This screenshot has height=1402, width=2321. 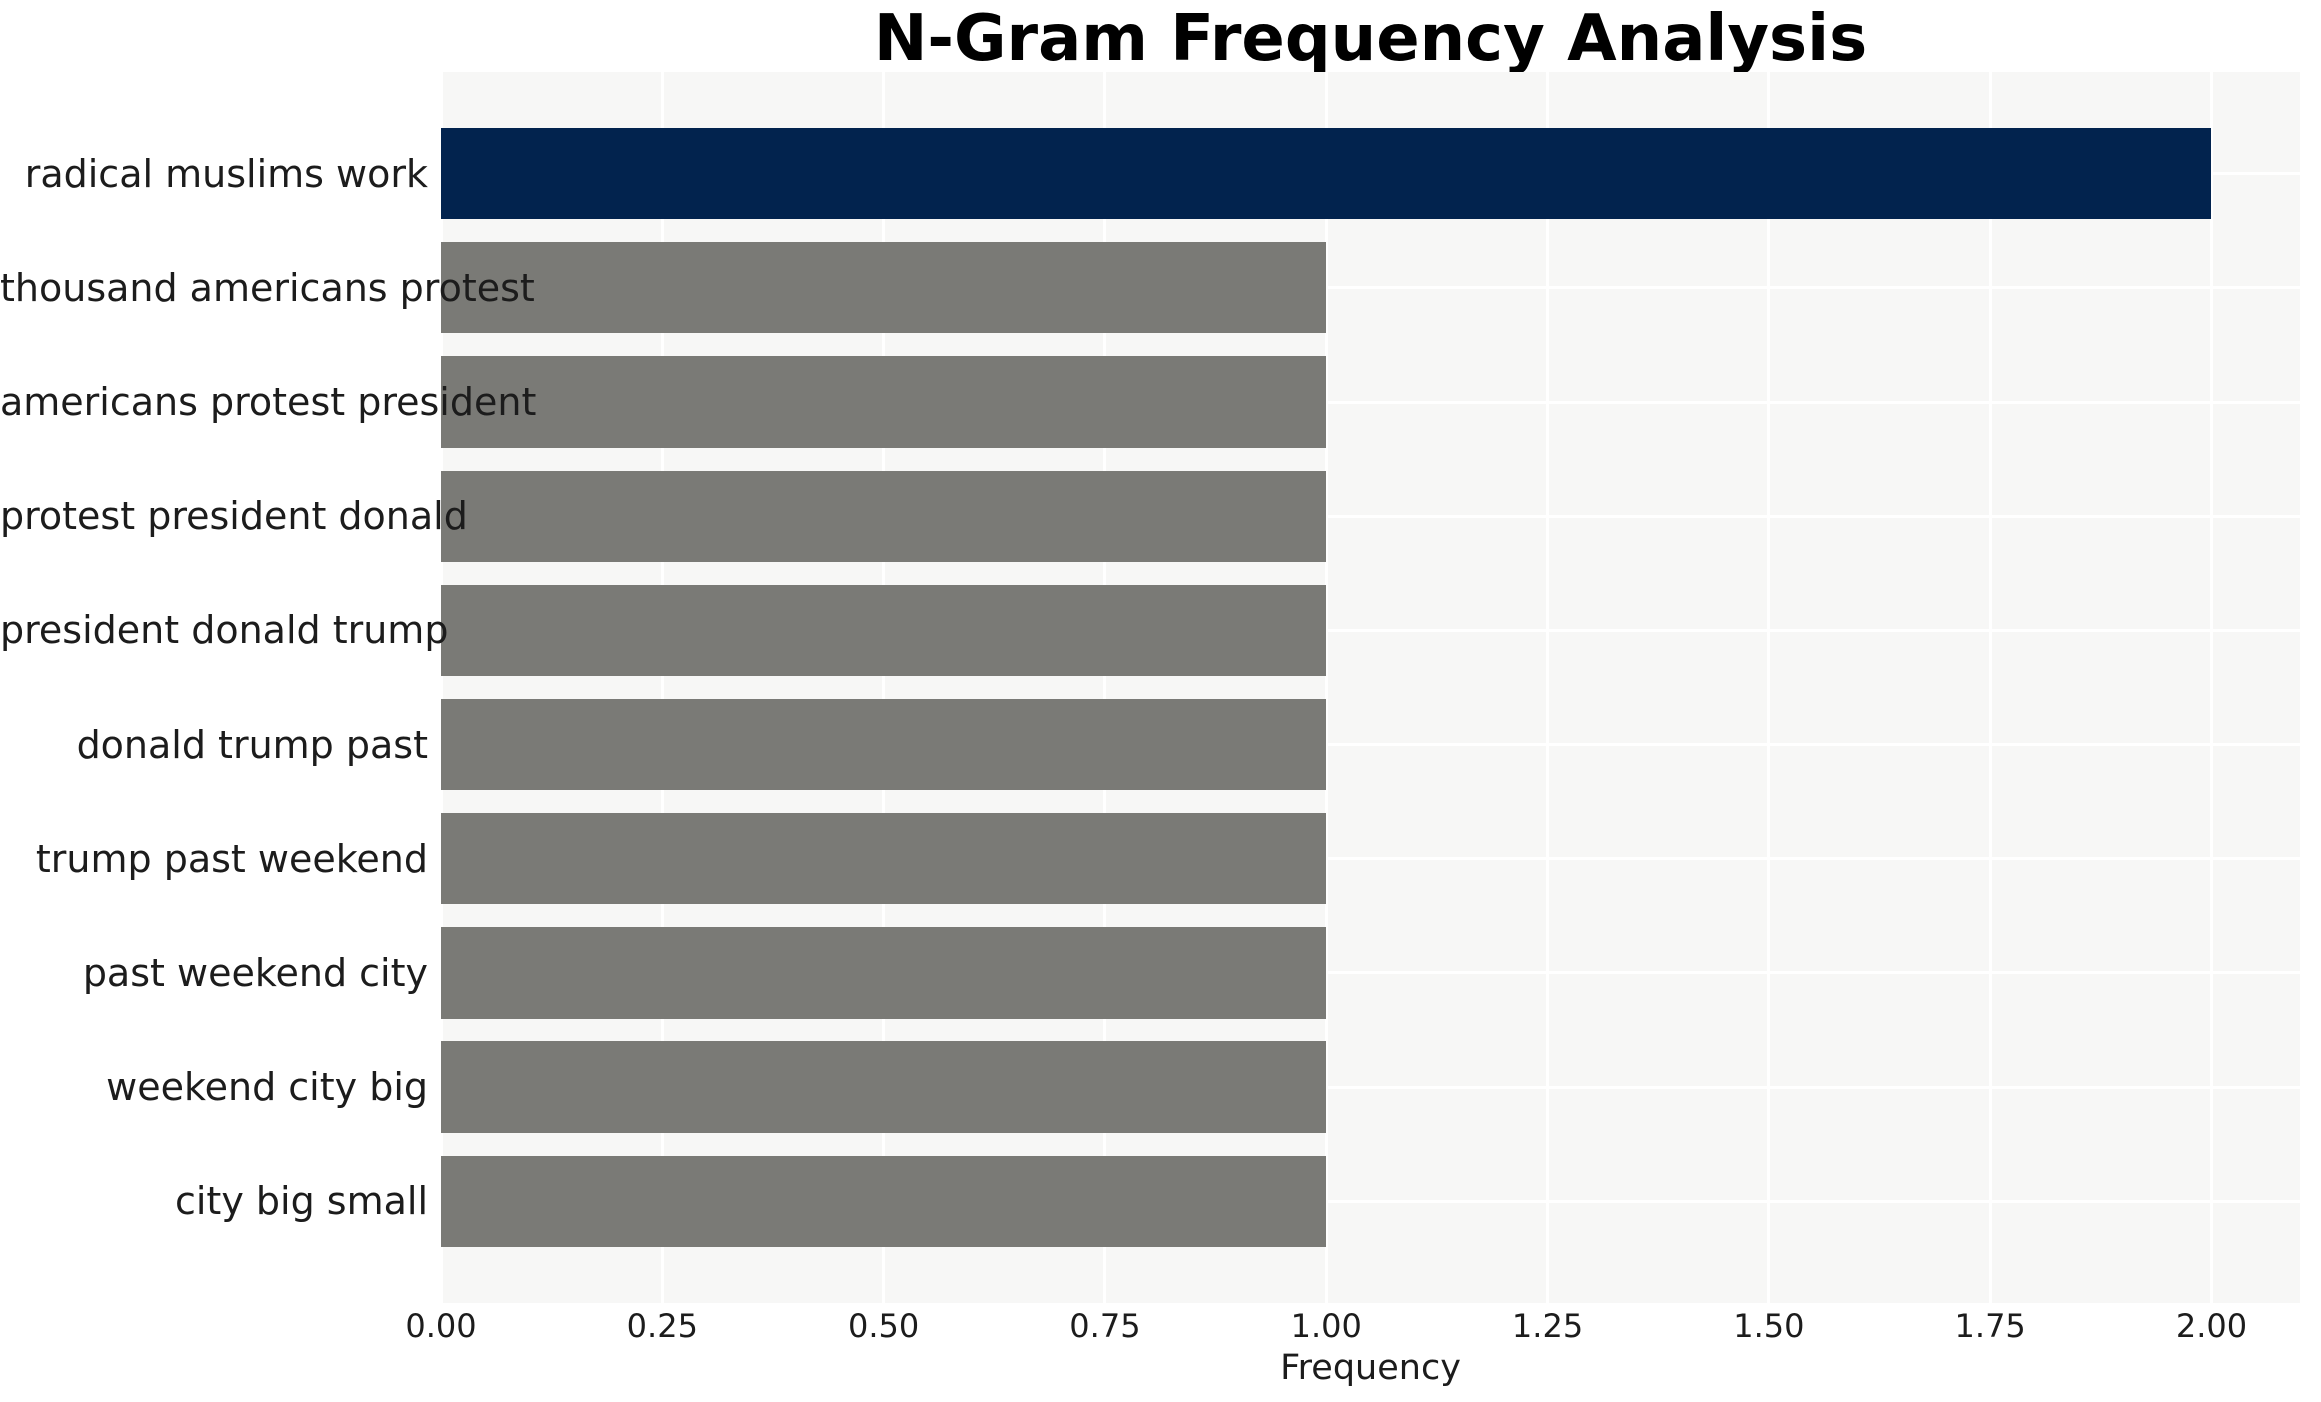 I want to click on y-axis-label-4: protest president donald, so click(x=234, y=516).